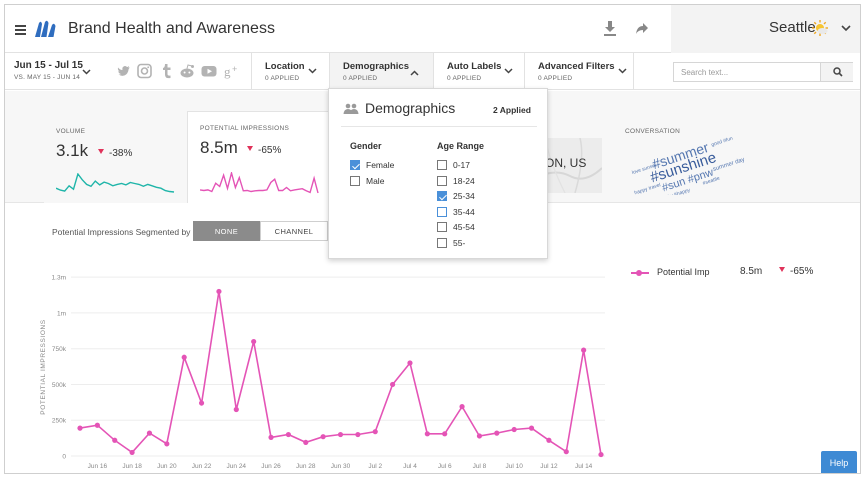 This screenshot has width=866, height=479. I want to click on age-range-title: Age Range, so click(461, 146).